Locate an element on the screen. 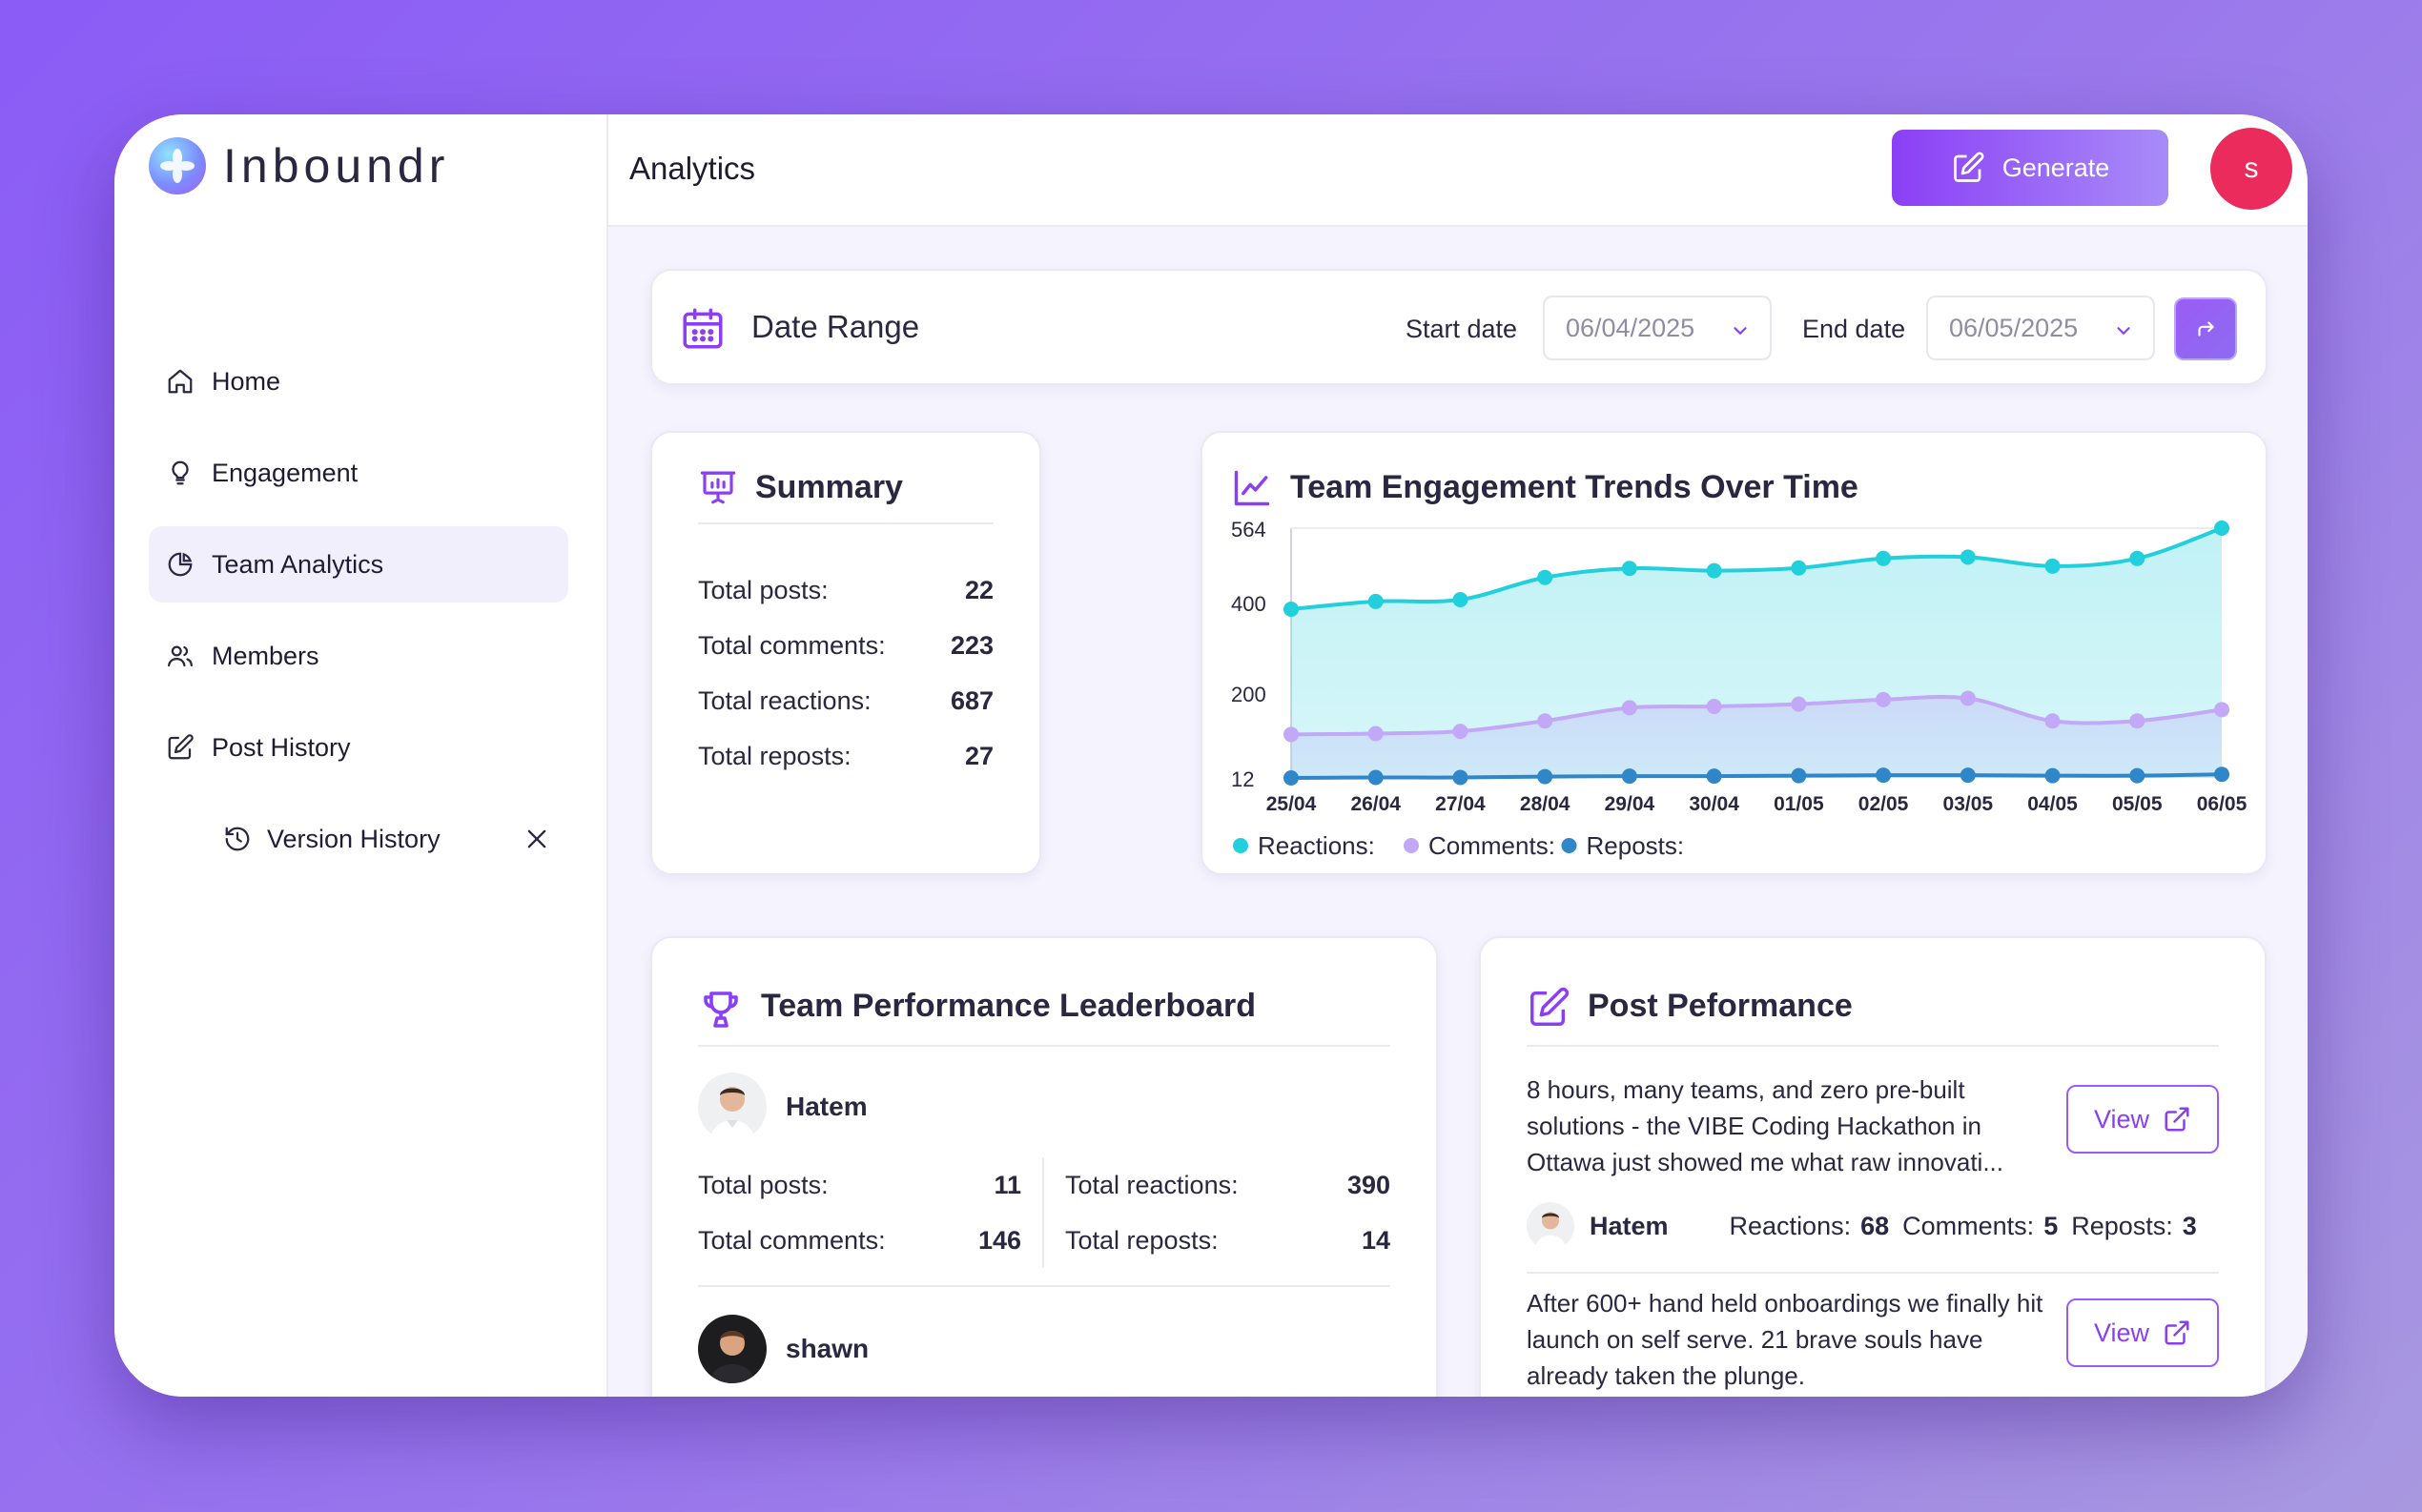 The image size is (2422, 1512). summary-label: Total comments: is located at coordinates (792, 645).